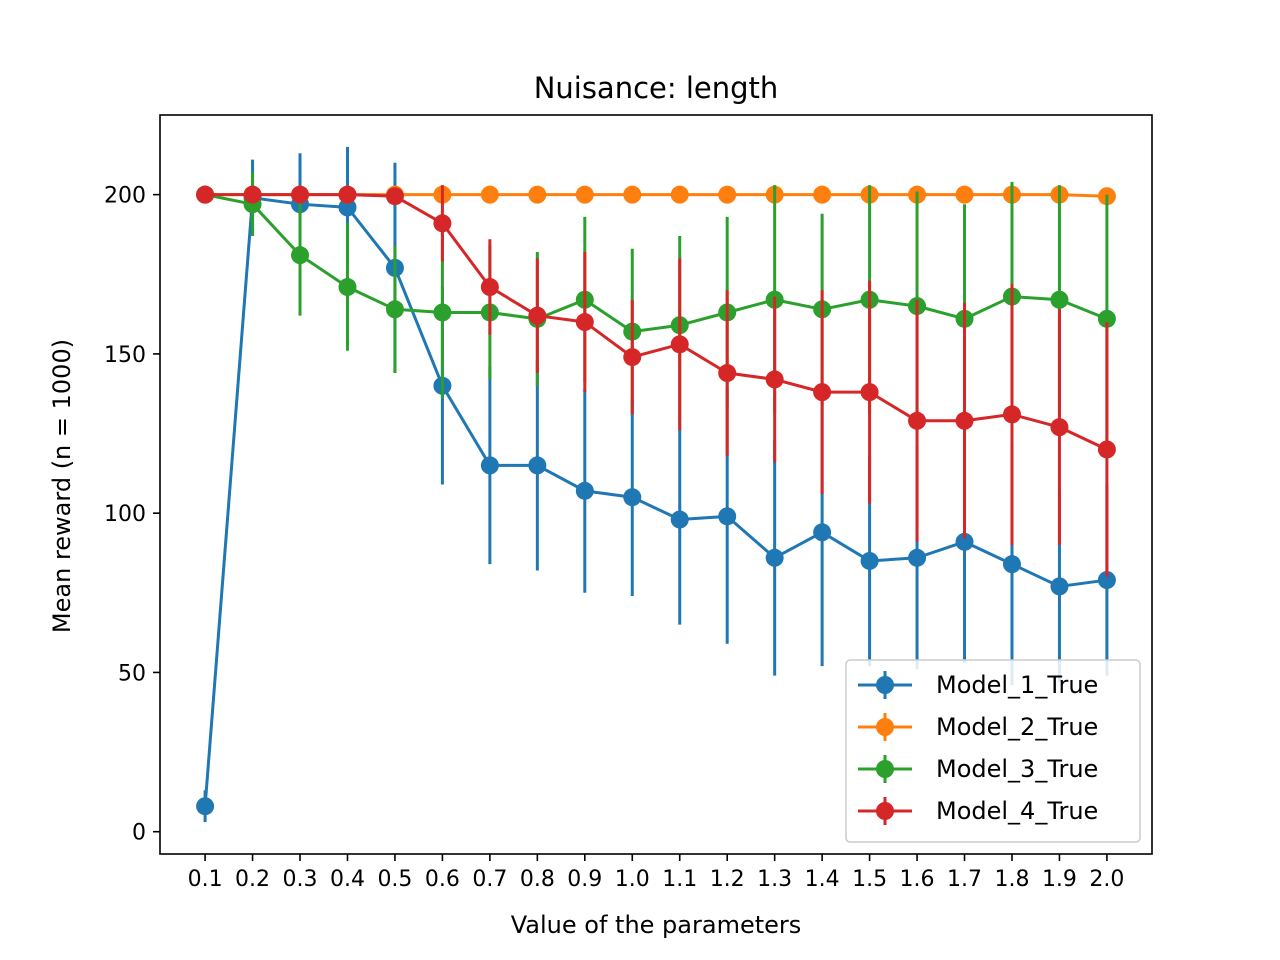 This screenshot has width=1280, height=960. What do you see at coordinates (869, 879) in the screenshot?
I see `x-tick-label: 1.5` at bounding box center [869, 879].